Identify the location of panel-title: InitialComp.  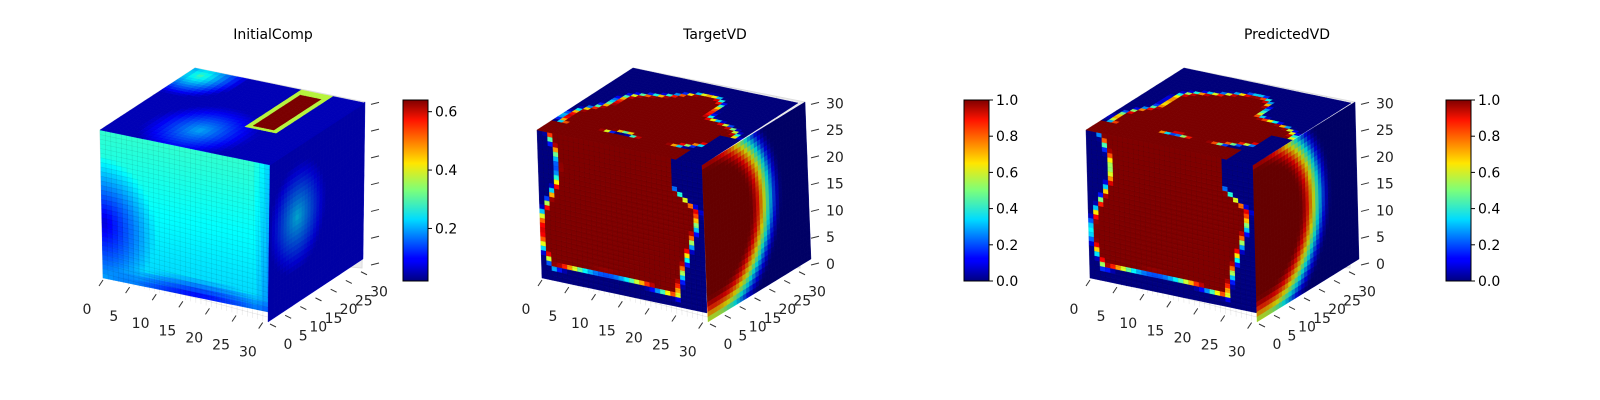
(273, 35).